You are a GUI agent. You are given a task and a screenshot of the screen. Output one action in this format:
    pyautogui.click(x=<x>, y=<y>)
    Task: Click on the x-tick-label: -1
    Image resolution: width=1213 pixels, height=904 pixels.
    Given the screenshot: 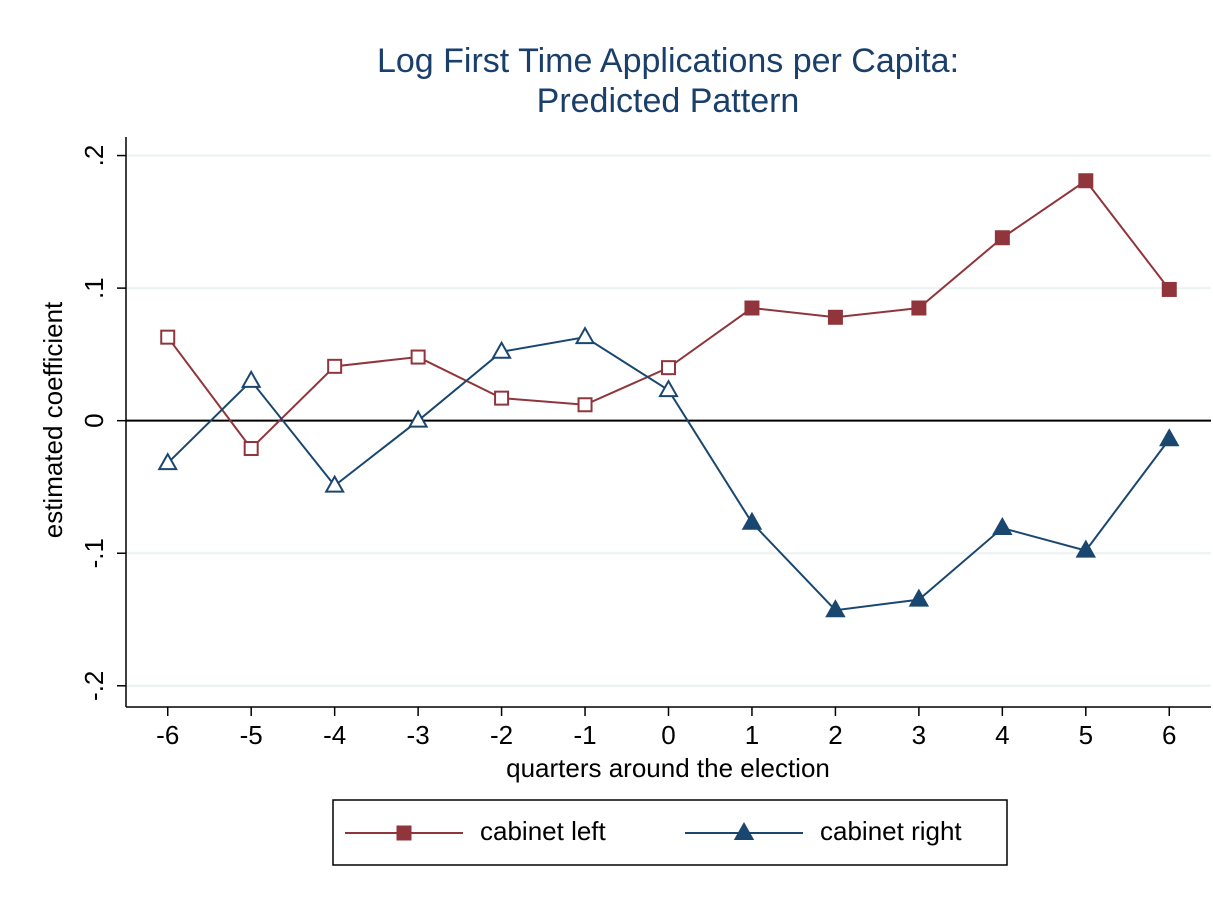 What is the action you would take?
    pyautogui.click(x=584, y=735)
    